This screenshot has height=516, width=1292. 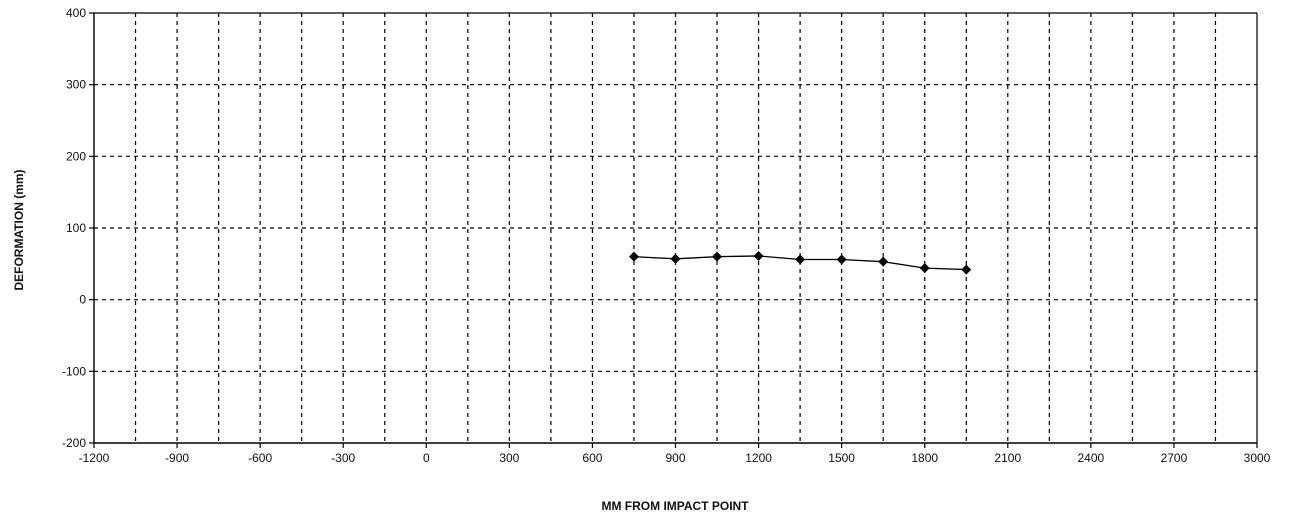 I want to click on y-tick-labels: -200 -100 0 100 200 300 400, so click(x=74, y=228).